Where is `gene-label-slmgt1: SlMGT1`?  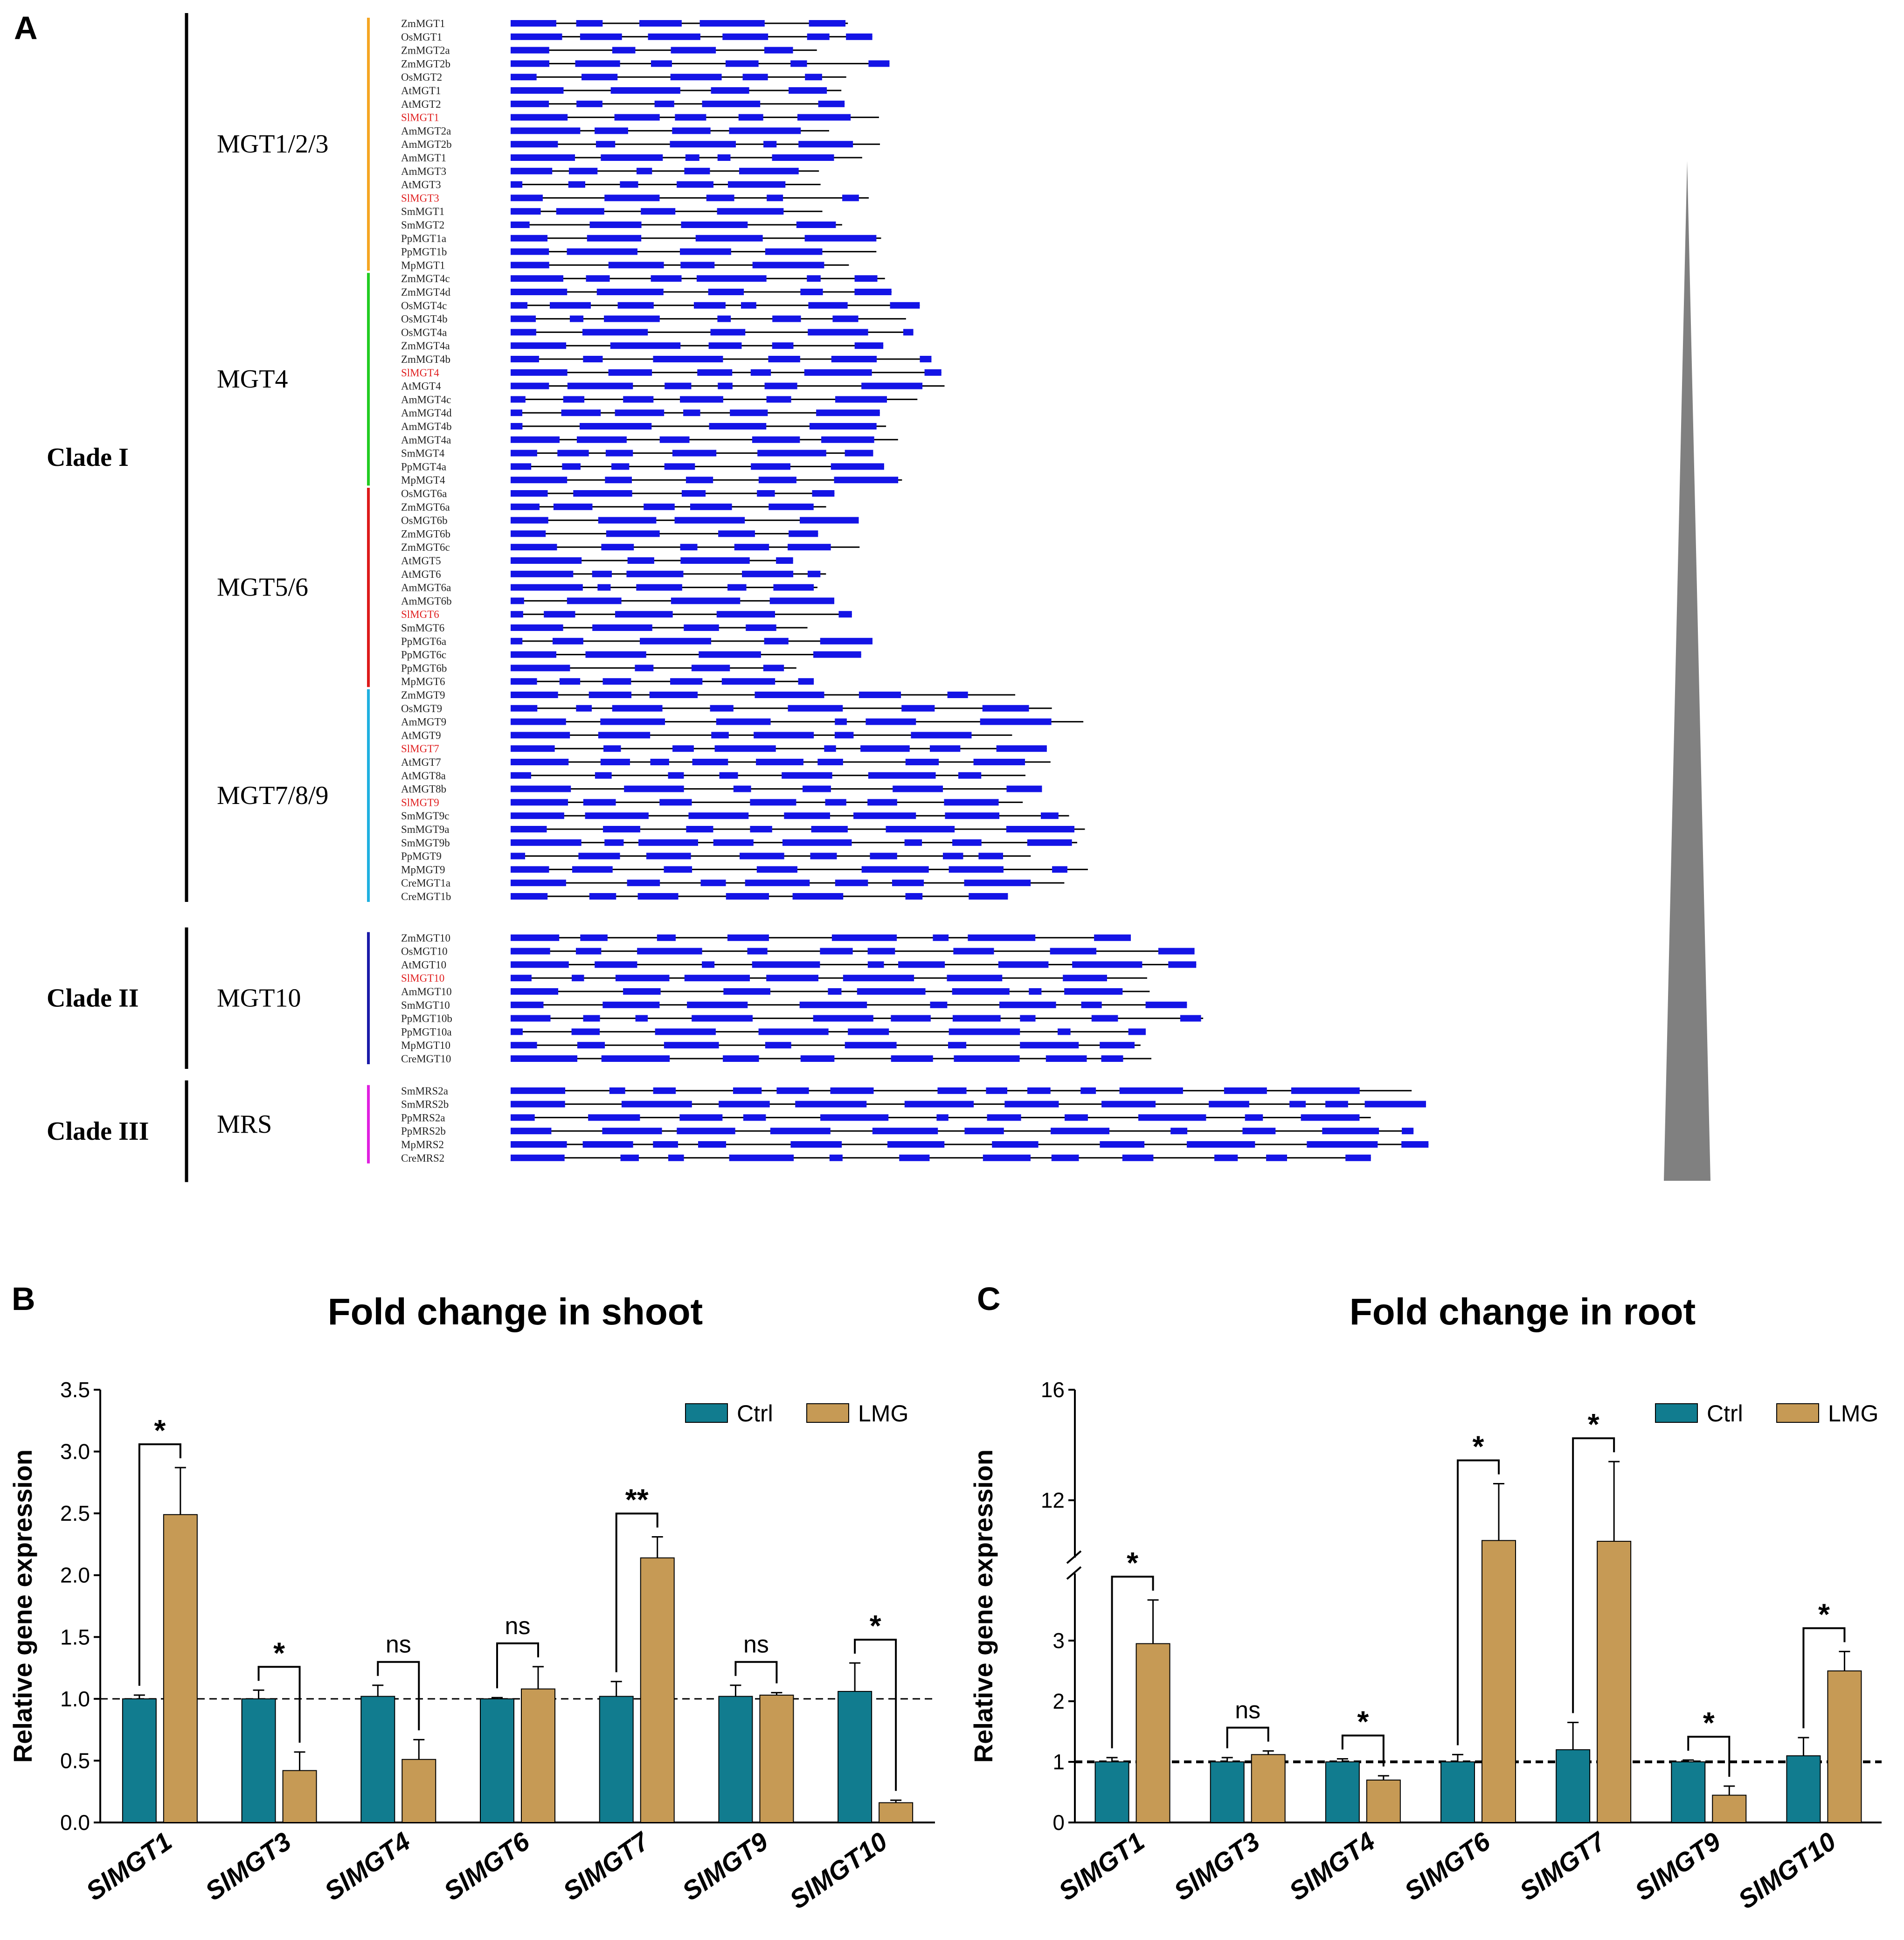 gene-label-slmgt1: SlMGT1 is located at coordinates (420, 118).